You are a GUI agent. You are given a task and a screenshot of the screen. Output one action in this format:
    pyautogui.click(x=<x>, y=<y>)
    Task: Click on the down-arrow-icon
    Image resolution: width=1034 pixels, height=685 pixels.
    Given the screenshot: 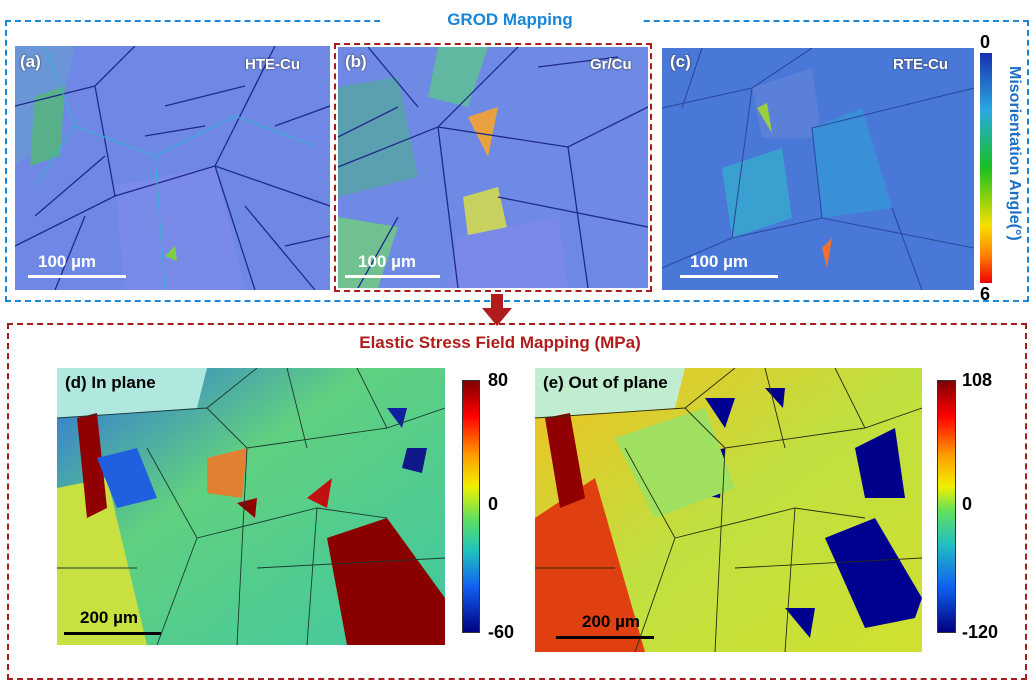 What is the action you would take?
    pyautogui.click(x=497, y=310)
    